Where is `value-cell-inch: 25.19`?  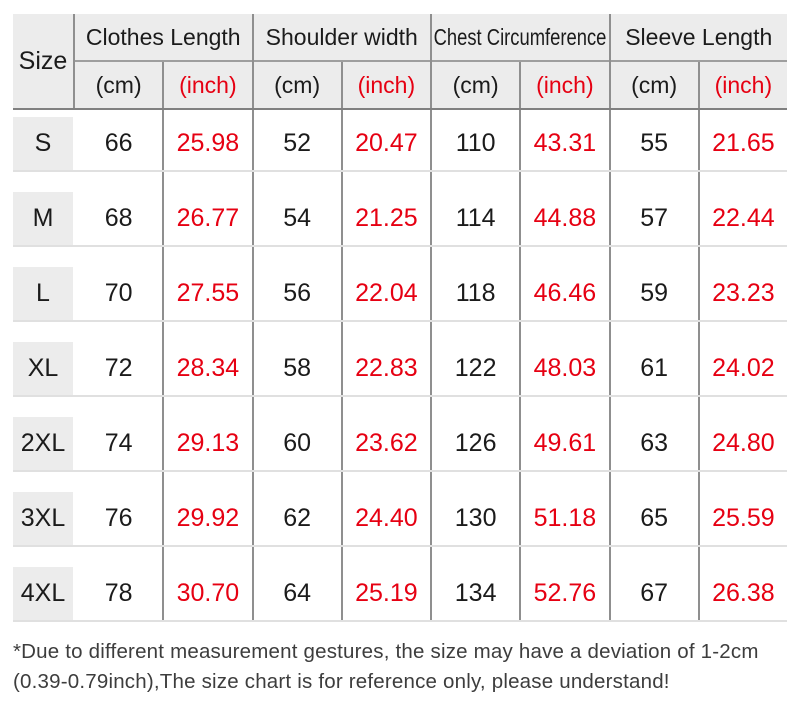
value-cell-inch: 25.19 is located at coordinates (385, 583).